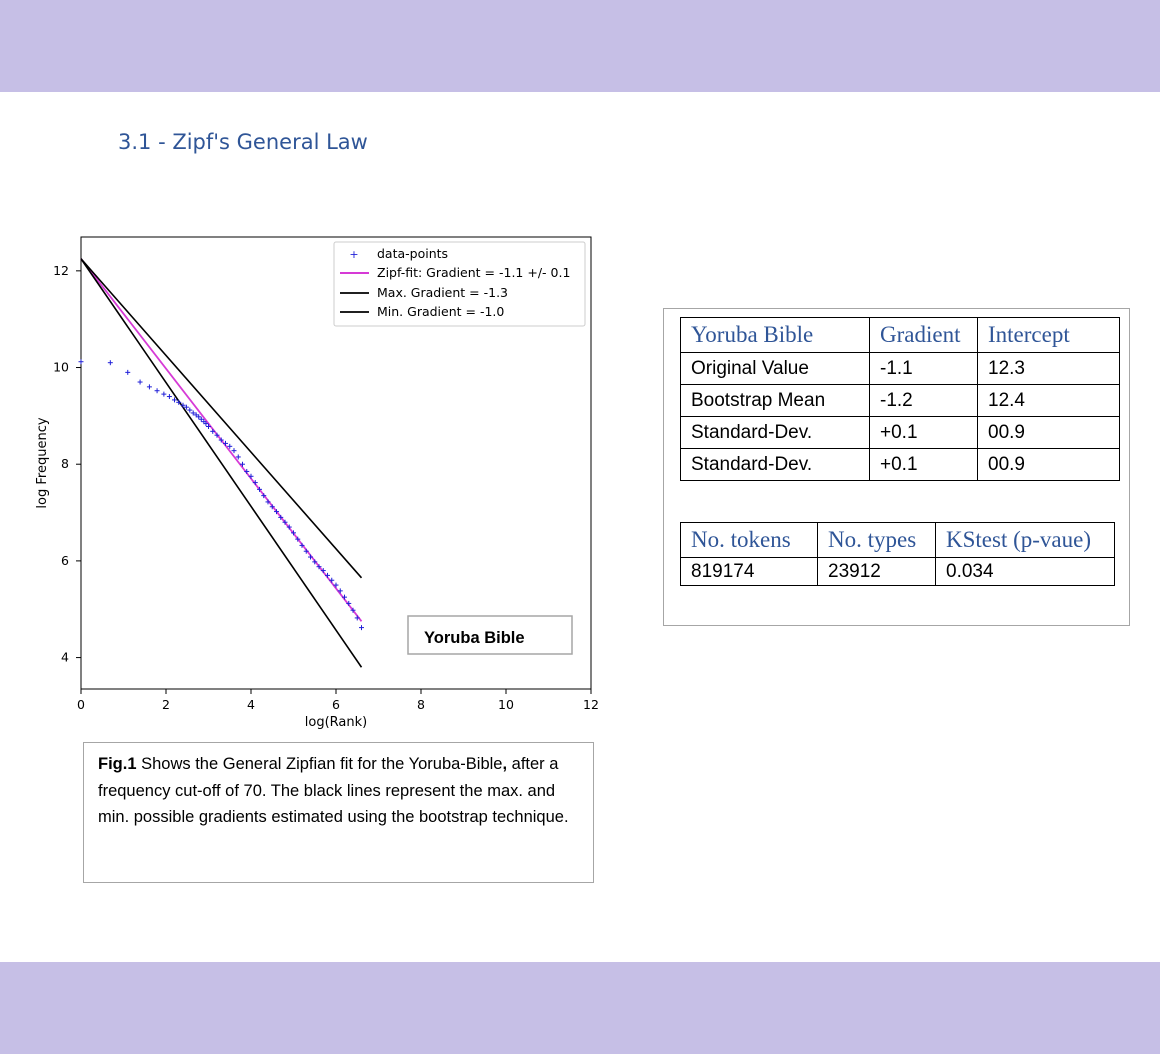  I want to click on header-cell: Yoruba Bible, so click(775, 335).